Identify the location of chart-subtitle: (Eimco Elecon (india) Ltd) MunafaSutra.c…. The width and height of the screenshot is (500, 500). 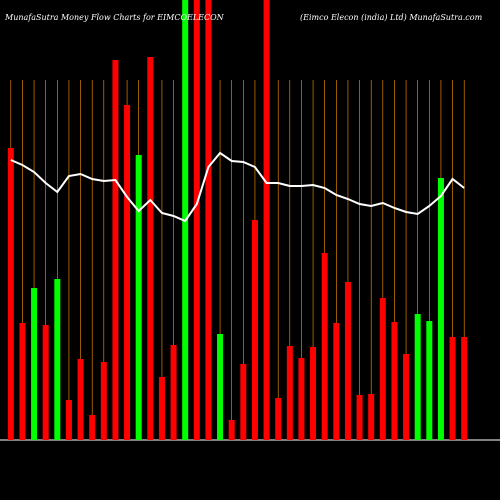
(391, 17).